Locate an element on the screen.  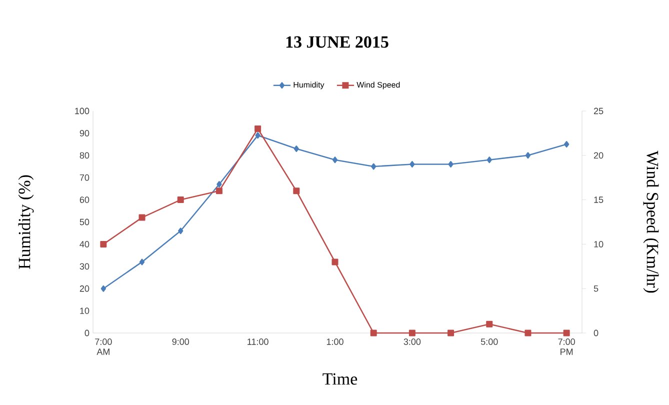
y-tick-label: 50 is located at coordinates (85, 222).